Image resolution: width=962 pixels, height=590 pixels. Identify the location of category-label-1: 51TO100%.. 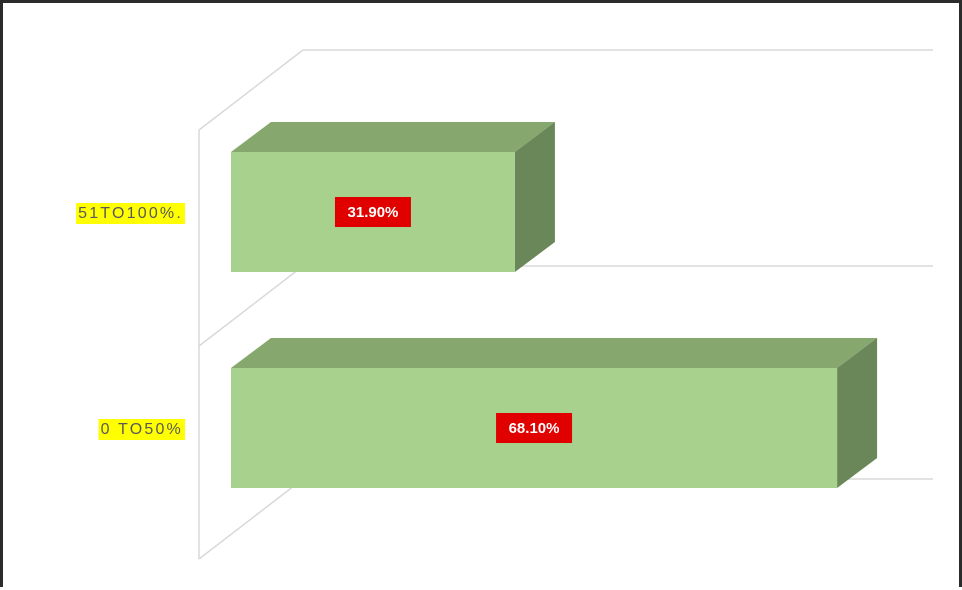
(130, 213).